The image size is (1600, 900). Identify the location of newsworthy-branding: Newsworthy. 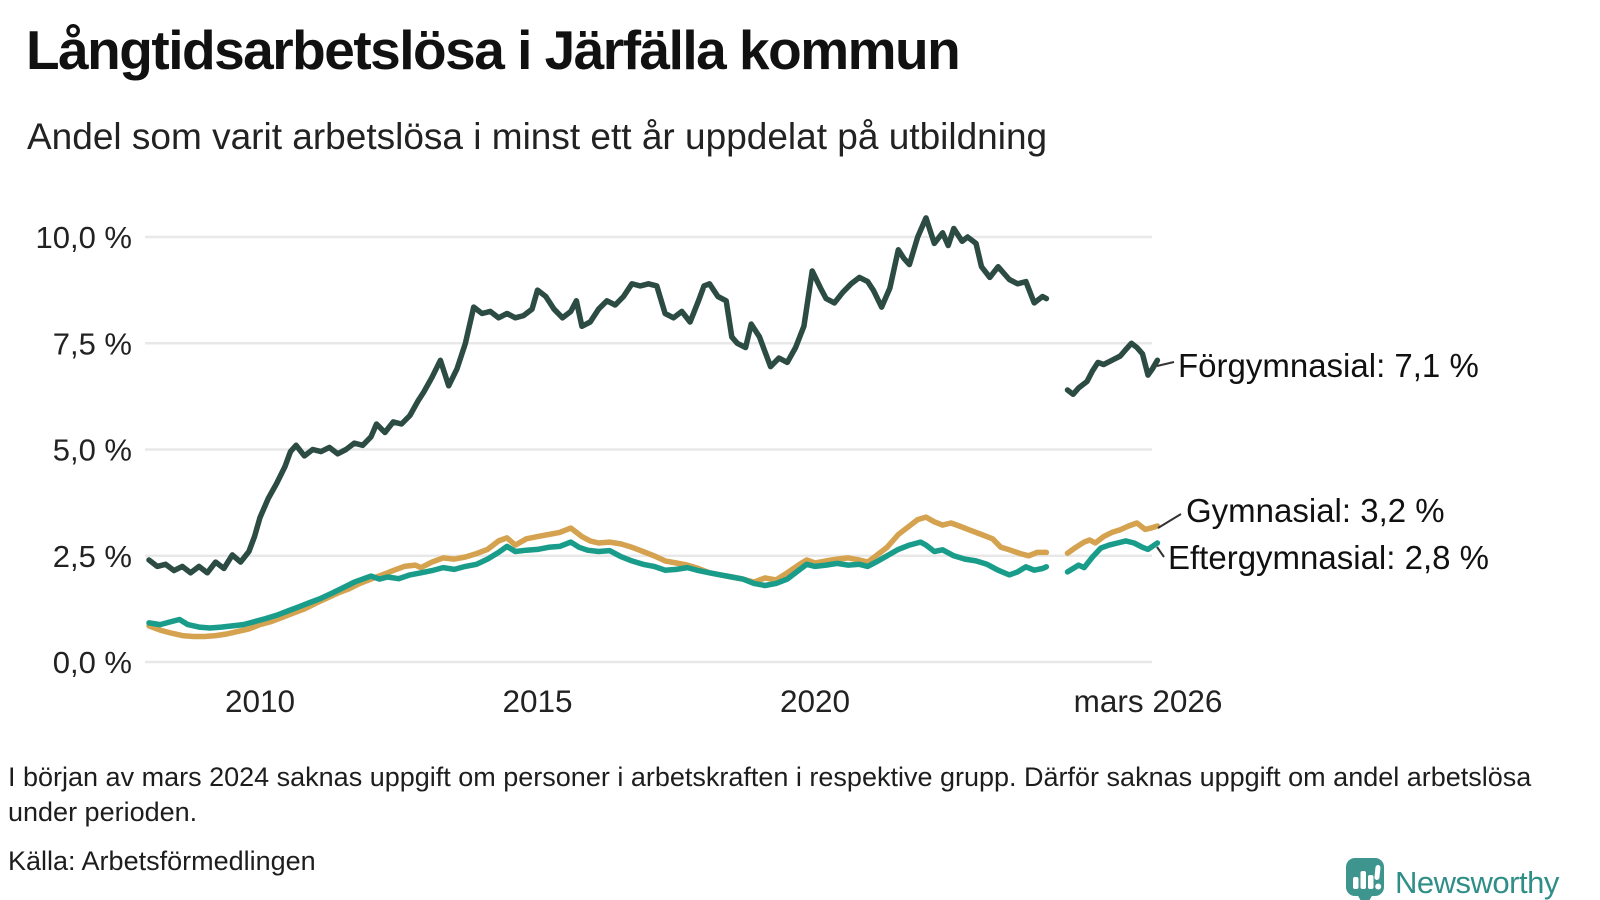
(1451, 877).